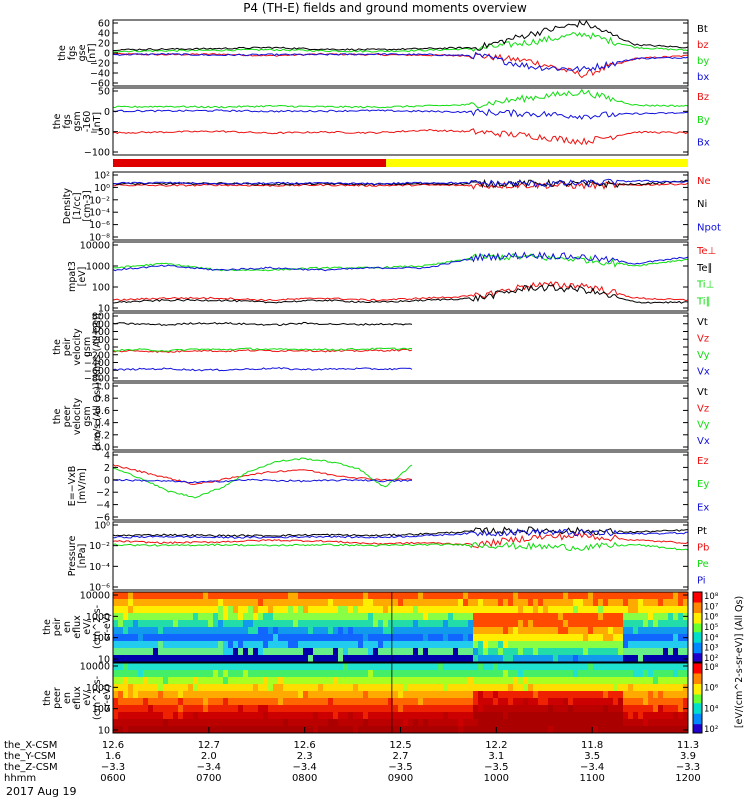 The image size is (750, 800). Describe the element at coordinates (703, 45) in the screenshot. I see `legend-1: bz` at that location.